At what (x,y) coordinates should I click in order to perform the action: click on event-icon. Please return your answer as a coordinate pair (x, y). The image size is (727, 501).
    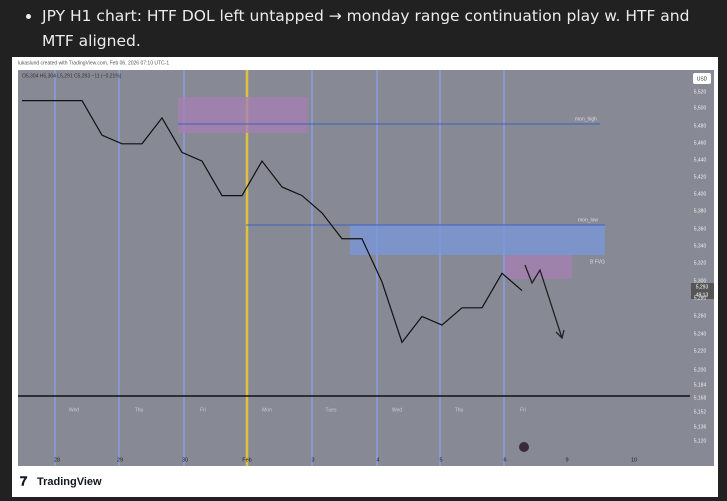
    Looking at the image, I should click on (524, 447).